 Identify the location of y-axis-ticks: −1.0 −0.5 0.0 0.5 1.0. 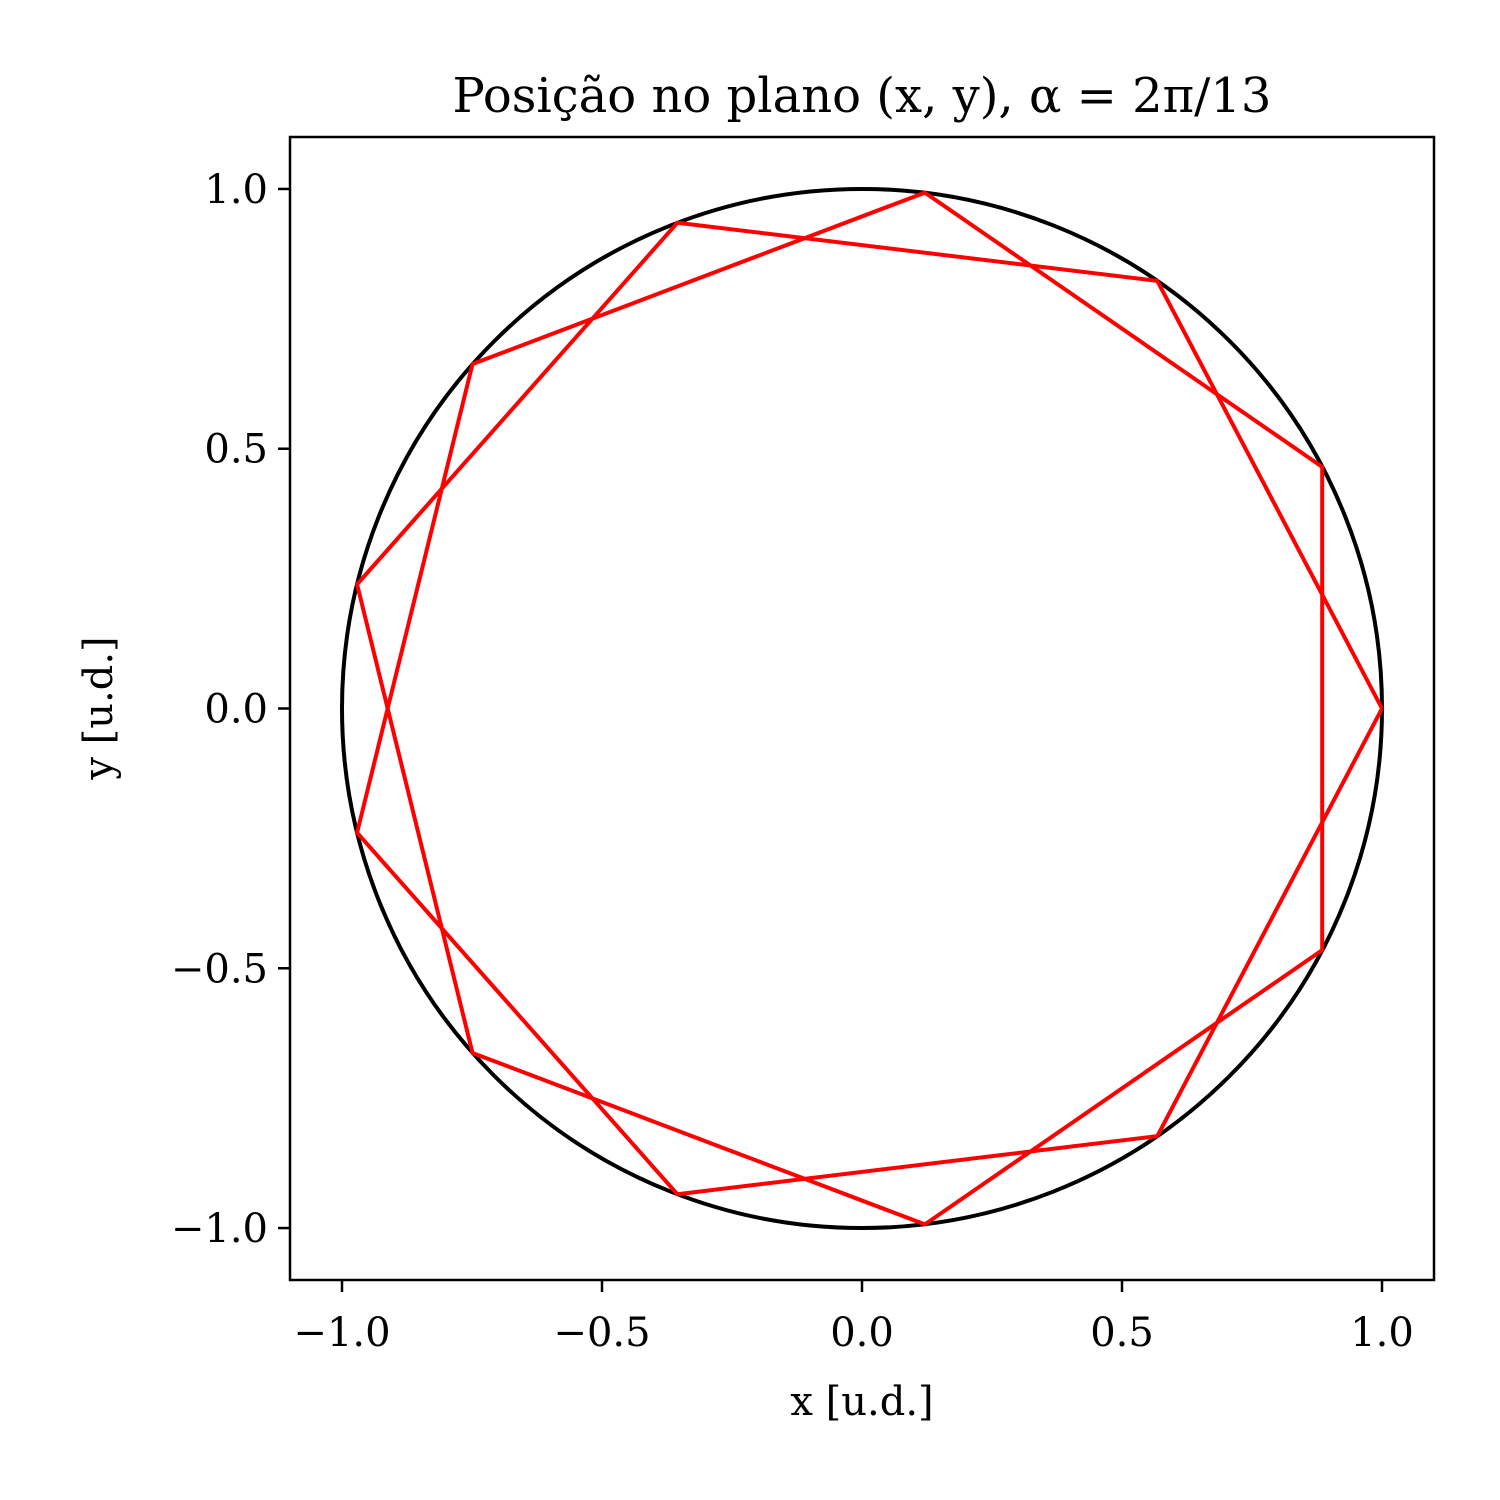
(230, 709).